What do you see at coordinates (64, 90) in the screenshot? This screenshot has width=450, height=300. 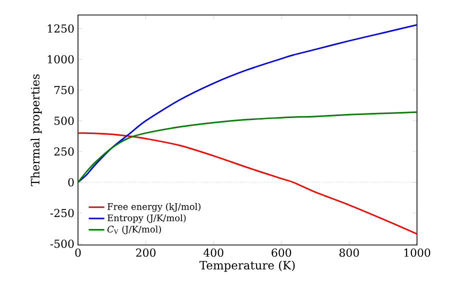 I see `y-tick-label: 750` at bounding box center [64, 90].